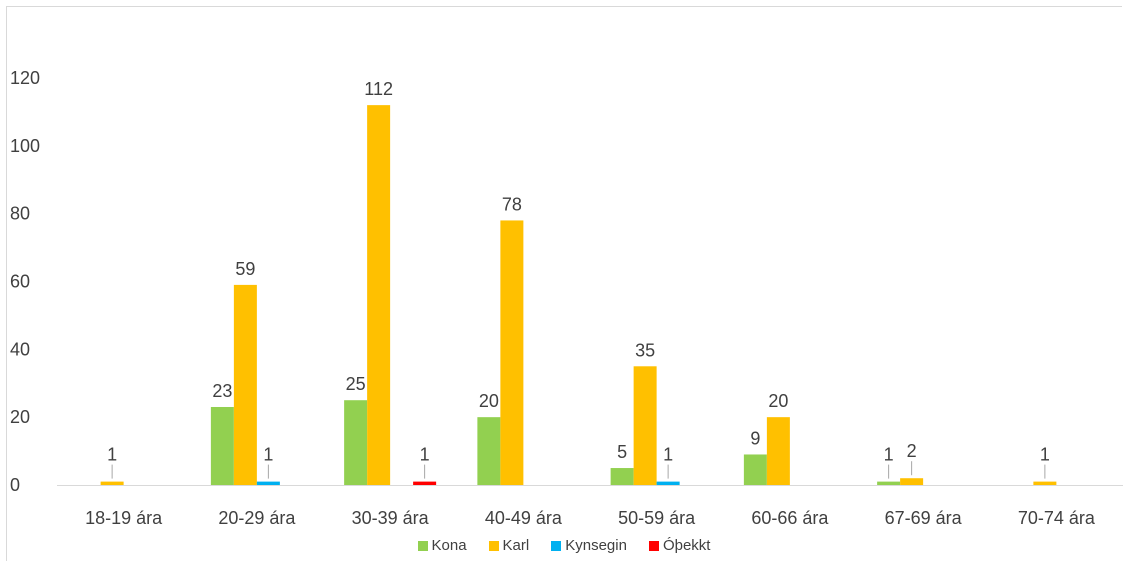  Describe the element at coordinates (422, 545) in the screenshot. I see `legend-swatch-kona` at that location.